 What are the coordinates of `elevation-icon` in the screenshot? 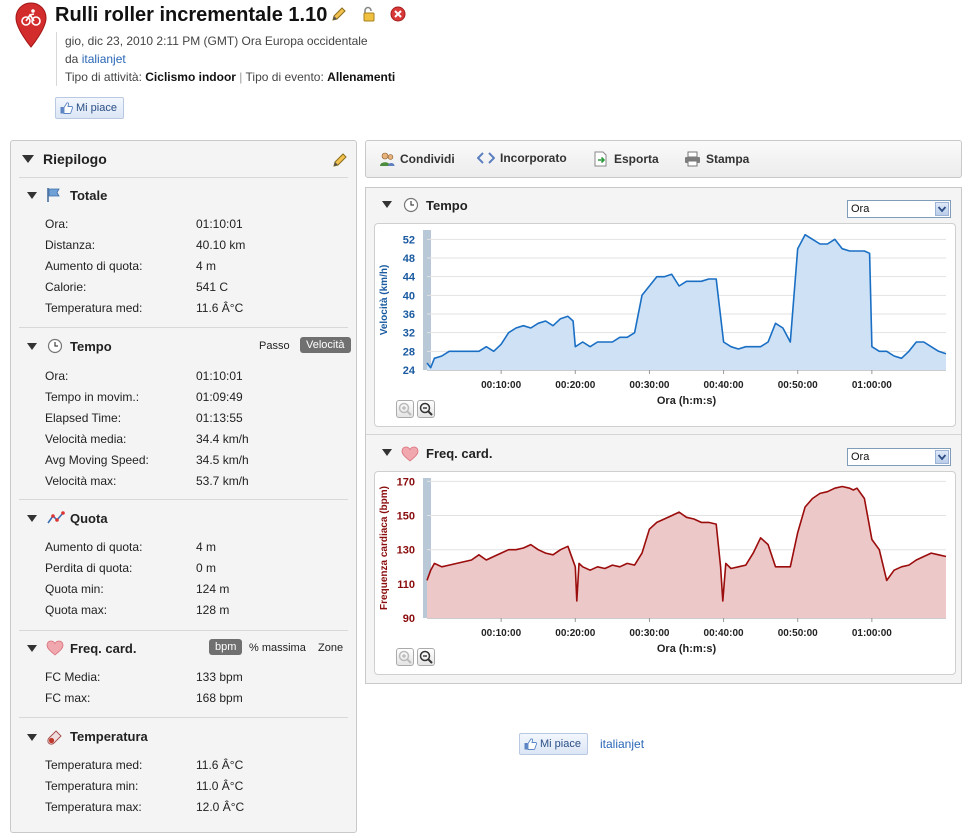 It's located at (56, 517).